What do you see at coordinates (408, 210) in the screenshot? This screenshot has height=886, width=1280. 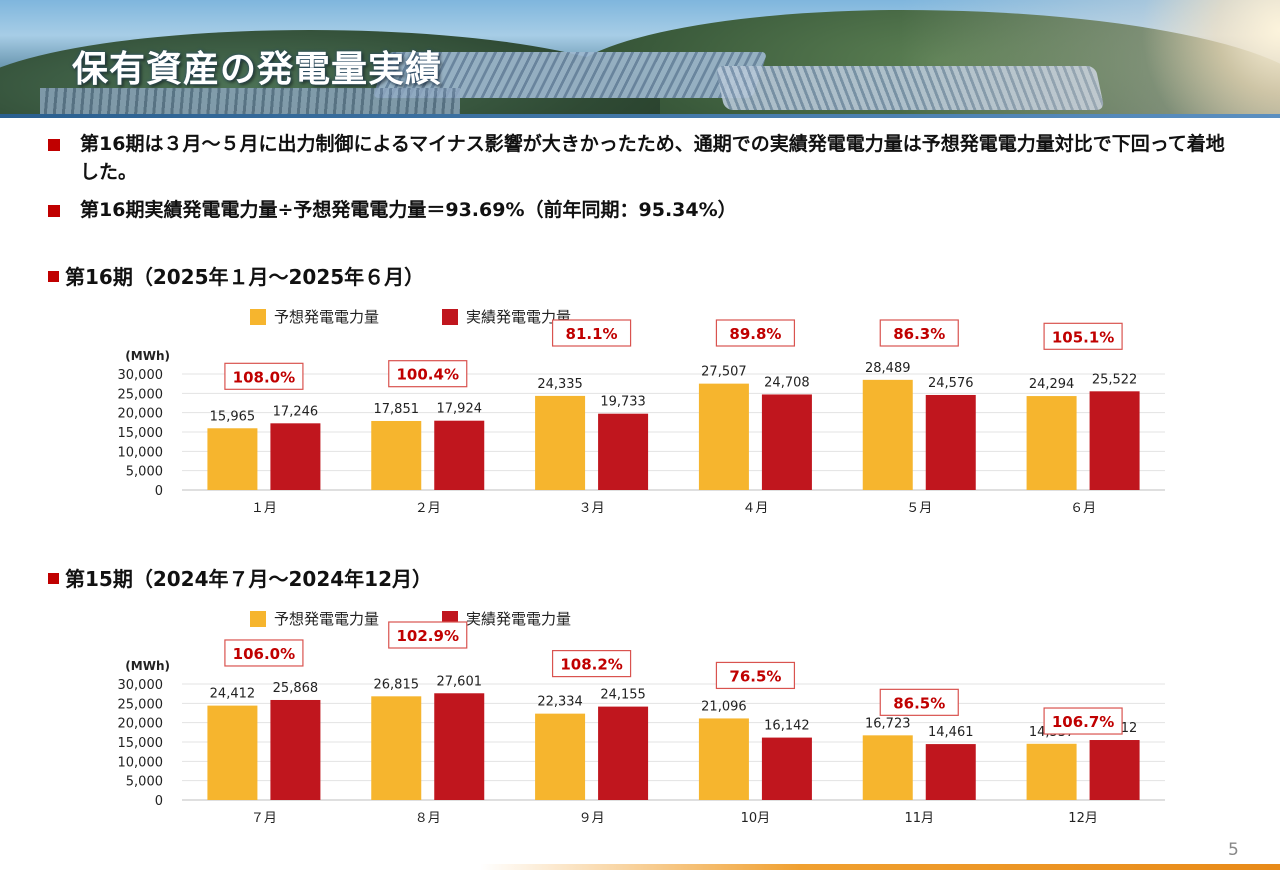 I see `bullet-text: 第16期実績発電電力量÷予想発電電力量＝93.69%（前年同期：95.34%）` at bounding box center [408, 210].